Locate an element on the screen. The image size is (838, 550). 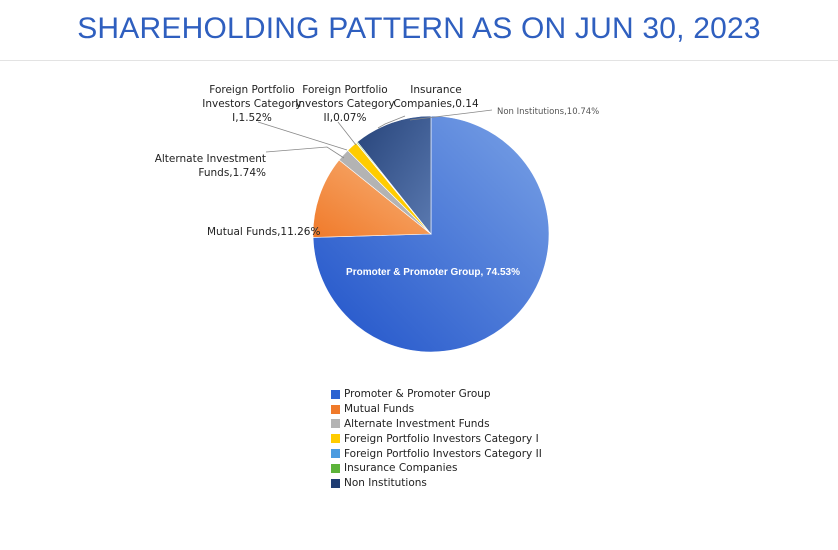
legend-label: Alternate Investment Funds is located at coordinates (417, 423).